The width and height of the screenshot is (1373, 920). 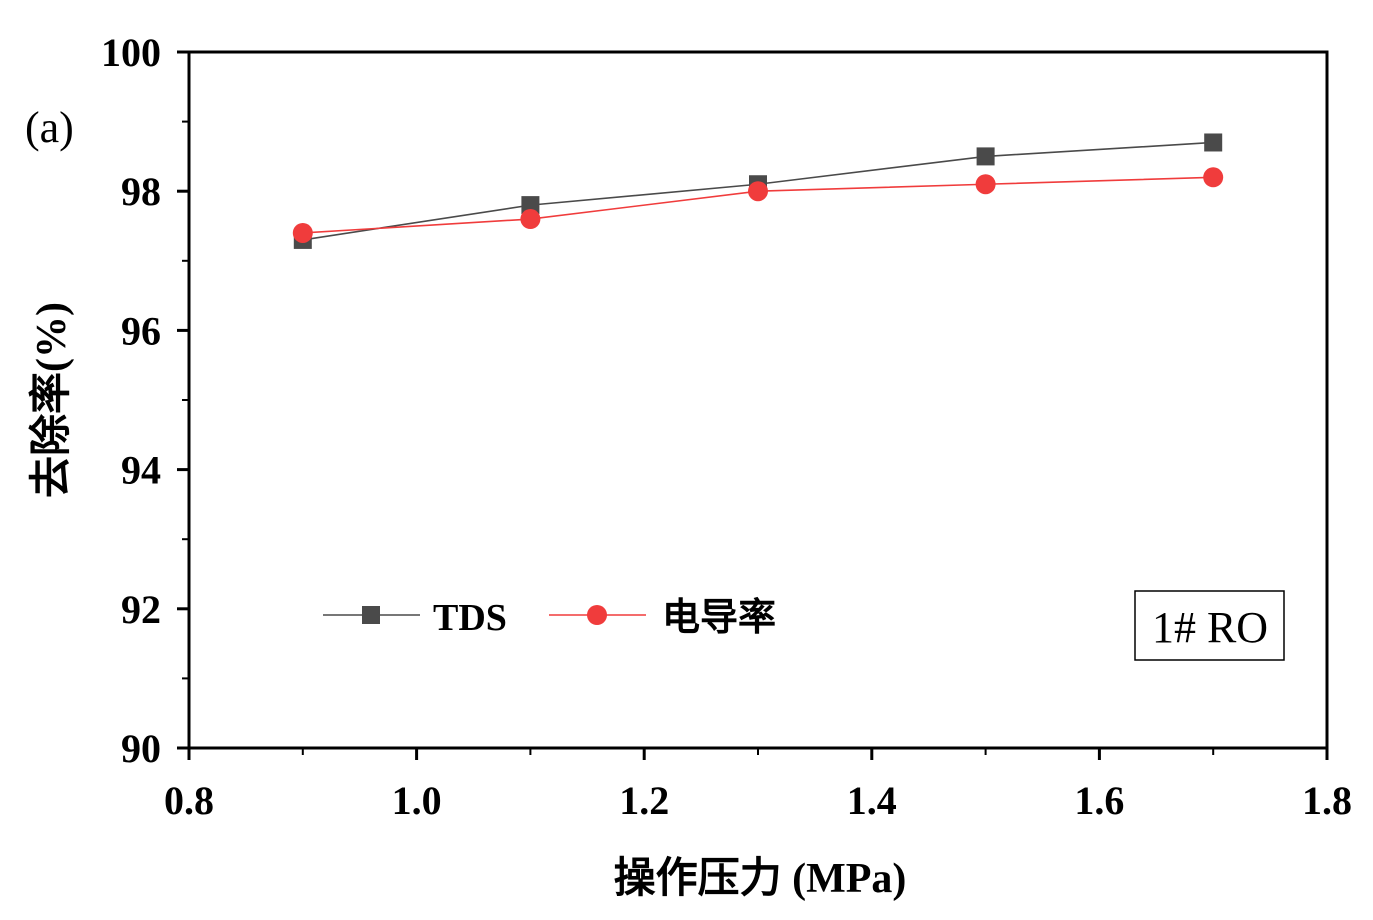 I want to click on y-tick-label: 94, so click(x=141, y=470).